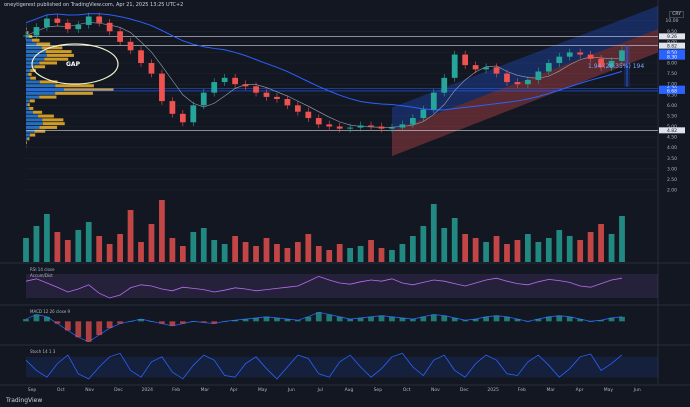  I want to click on y-tick-label: 3.50, so click(672, 159).